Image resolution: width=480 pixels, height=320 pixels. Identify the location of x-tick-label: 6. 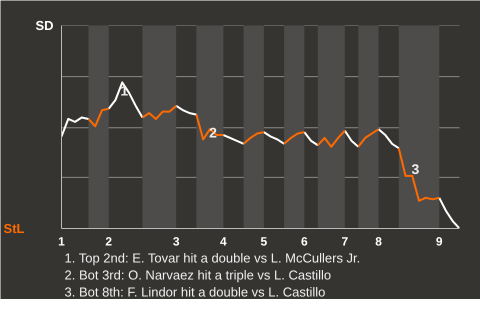
(304, 241).